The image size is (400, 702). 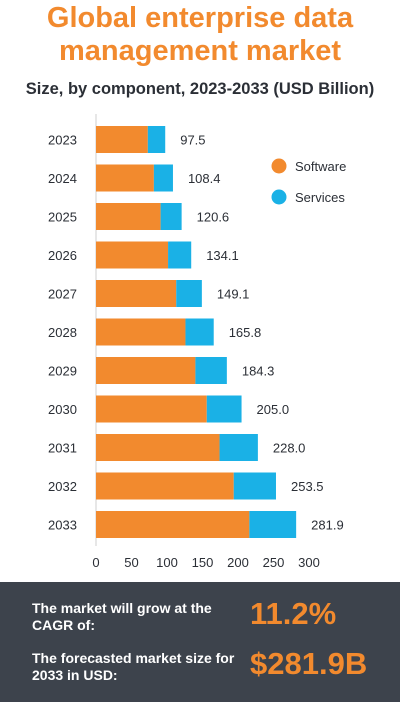 I want to click on y-tick-label: 2029, so click(x=62, y=371).